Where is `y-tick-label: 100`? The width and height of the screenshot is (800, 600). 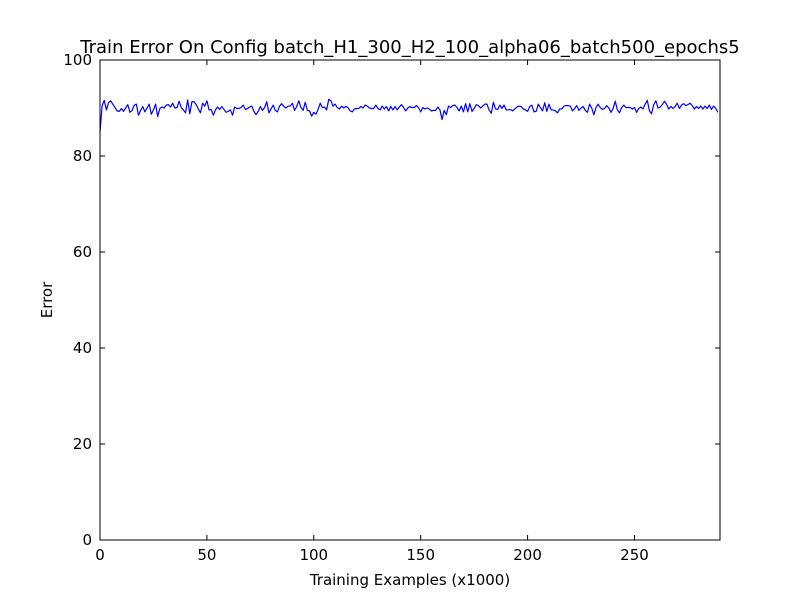 y-tick-label: 100 is located at coordinates (77, 60).